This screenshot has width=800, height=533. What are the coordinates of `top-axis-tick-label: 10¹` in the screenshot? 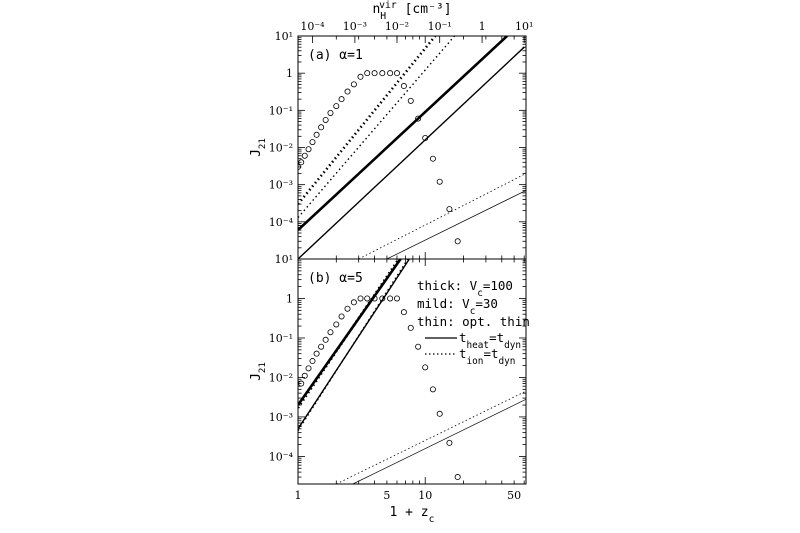 It's located at (524, 26).